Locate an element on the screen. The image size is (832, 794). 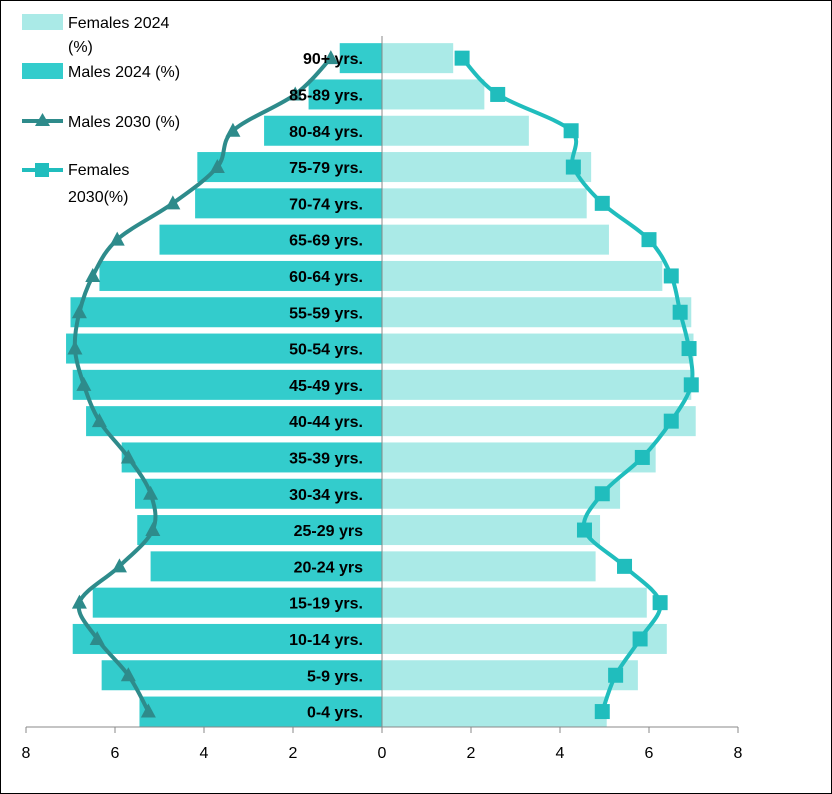
age-group-label: 5-9 yrs. is located at coordinates (335, 676).